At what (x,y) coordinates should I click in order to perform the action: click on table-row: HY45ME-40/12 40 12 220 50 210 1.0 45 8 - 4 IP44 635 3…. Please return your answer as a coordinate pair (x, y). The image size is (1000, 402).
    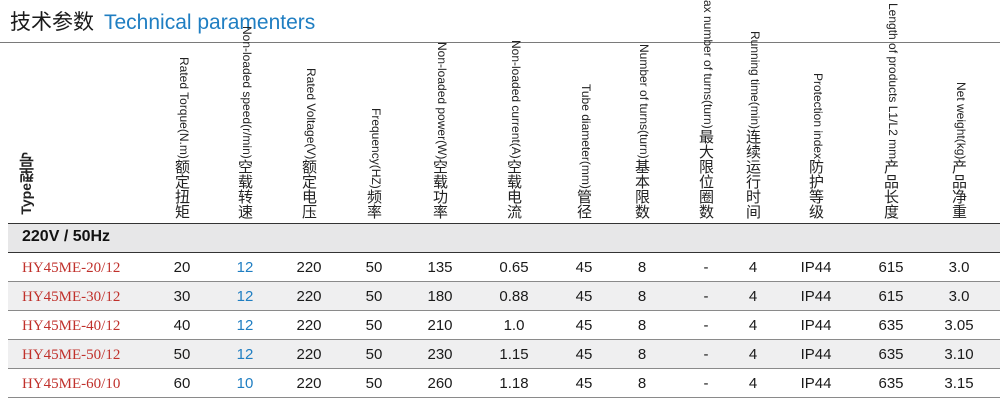
    Looking at the image, I should click on (504, 325).